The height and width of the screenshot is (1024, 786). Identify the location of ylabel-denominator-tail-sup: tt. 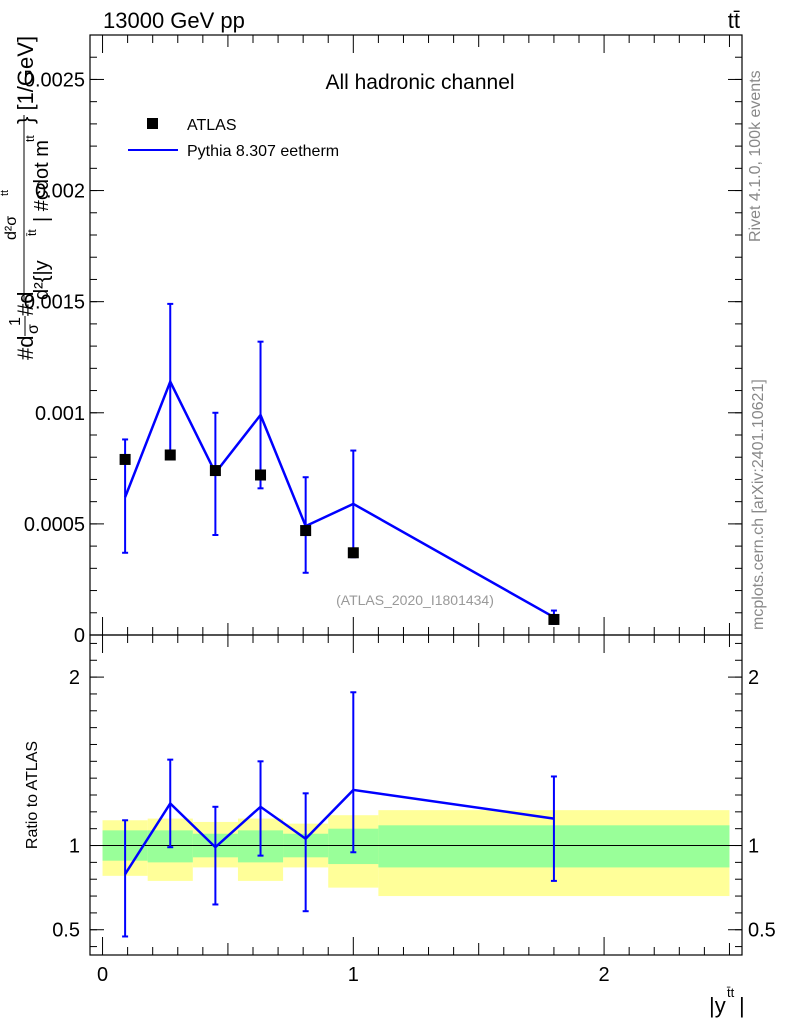
(30, 138).